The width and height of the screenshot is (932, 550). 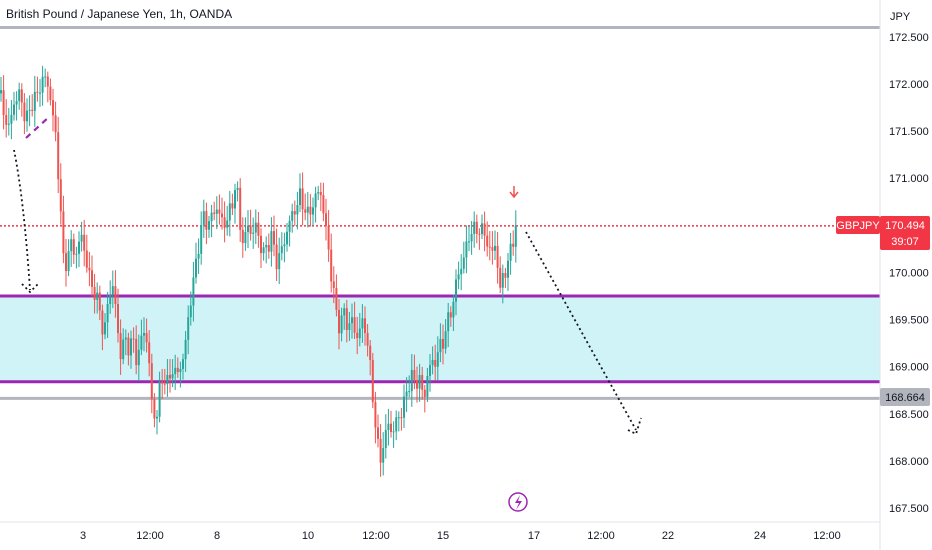 I want to click on price-tick-label: 172.000, so click(x=909, y=85).